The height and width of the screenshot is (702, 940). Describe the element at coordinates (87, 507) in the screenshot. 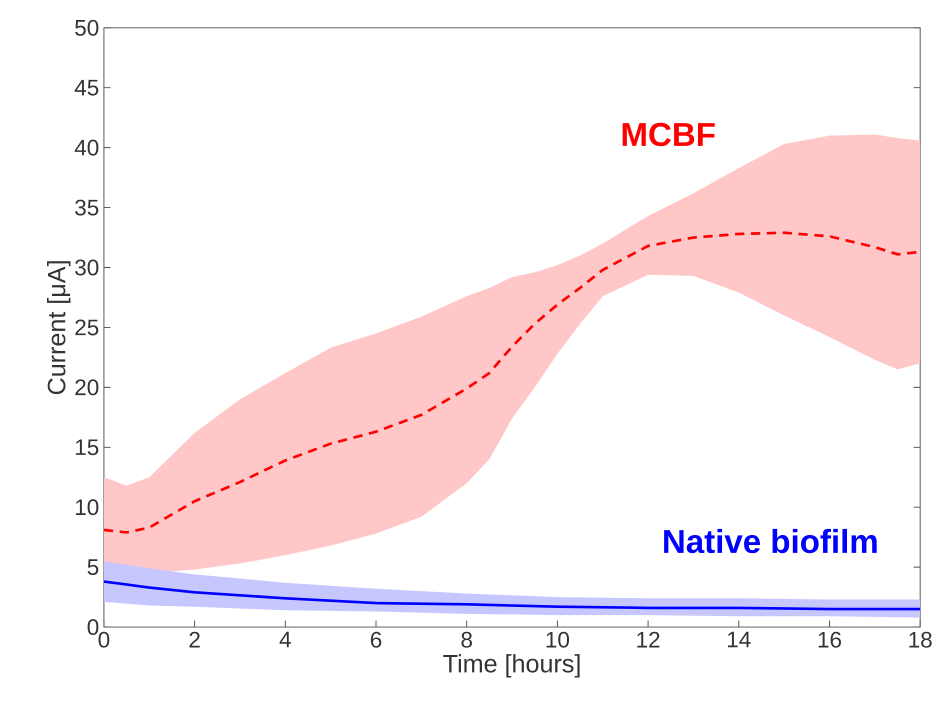

I see `y-tick-label: 10` at that location.